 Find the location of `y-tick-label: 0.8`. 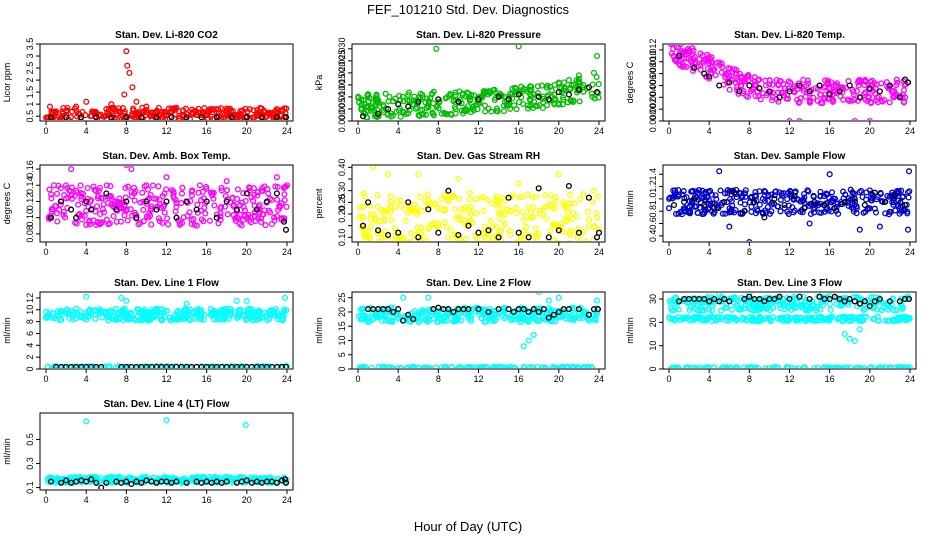

y-tick-label: 0.8 is located at coordinates (653, 211).